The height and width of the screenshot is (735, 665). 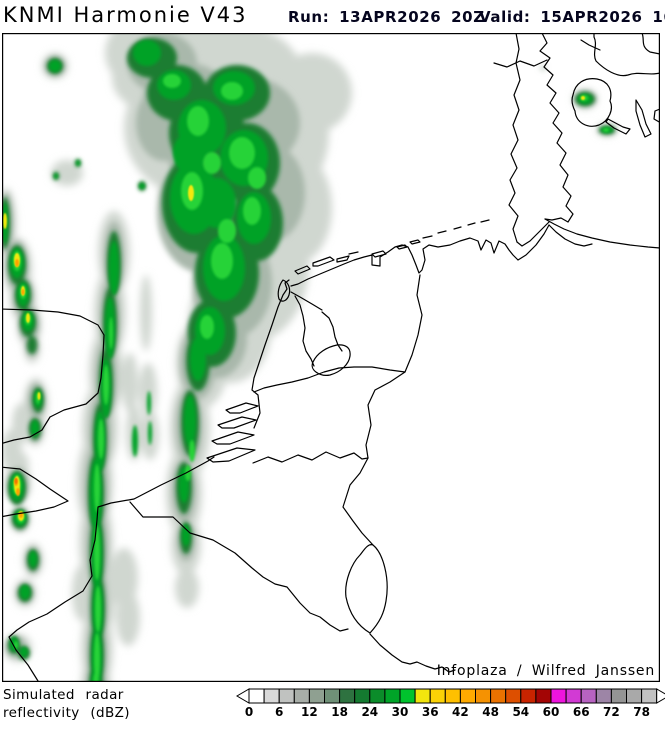 What do you see at coordinates (660, 696) in the screenshot?
I see `colorbar-right-arrow` at bounding box center [660, 696].